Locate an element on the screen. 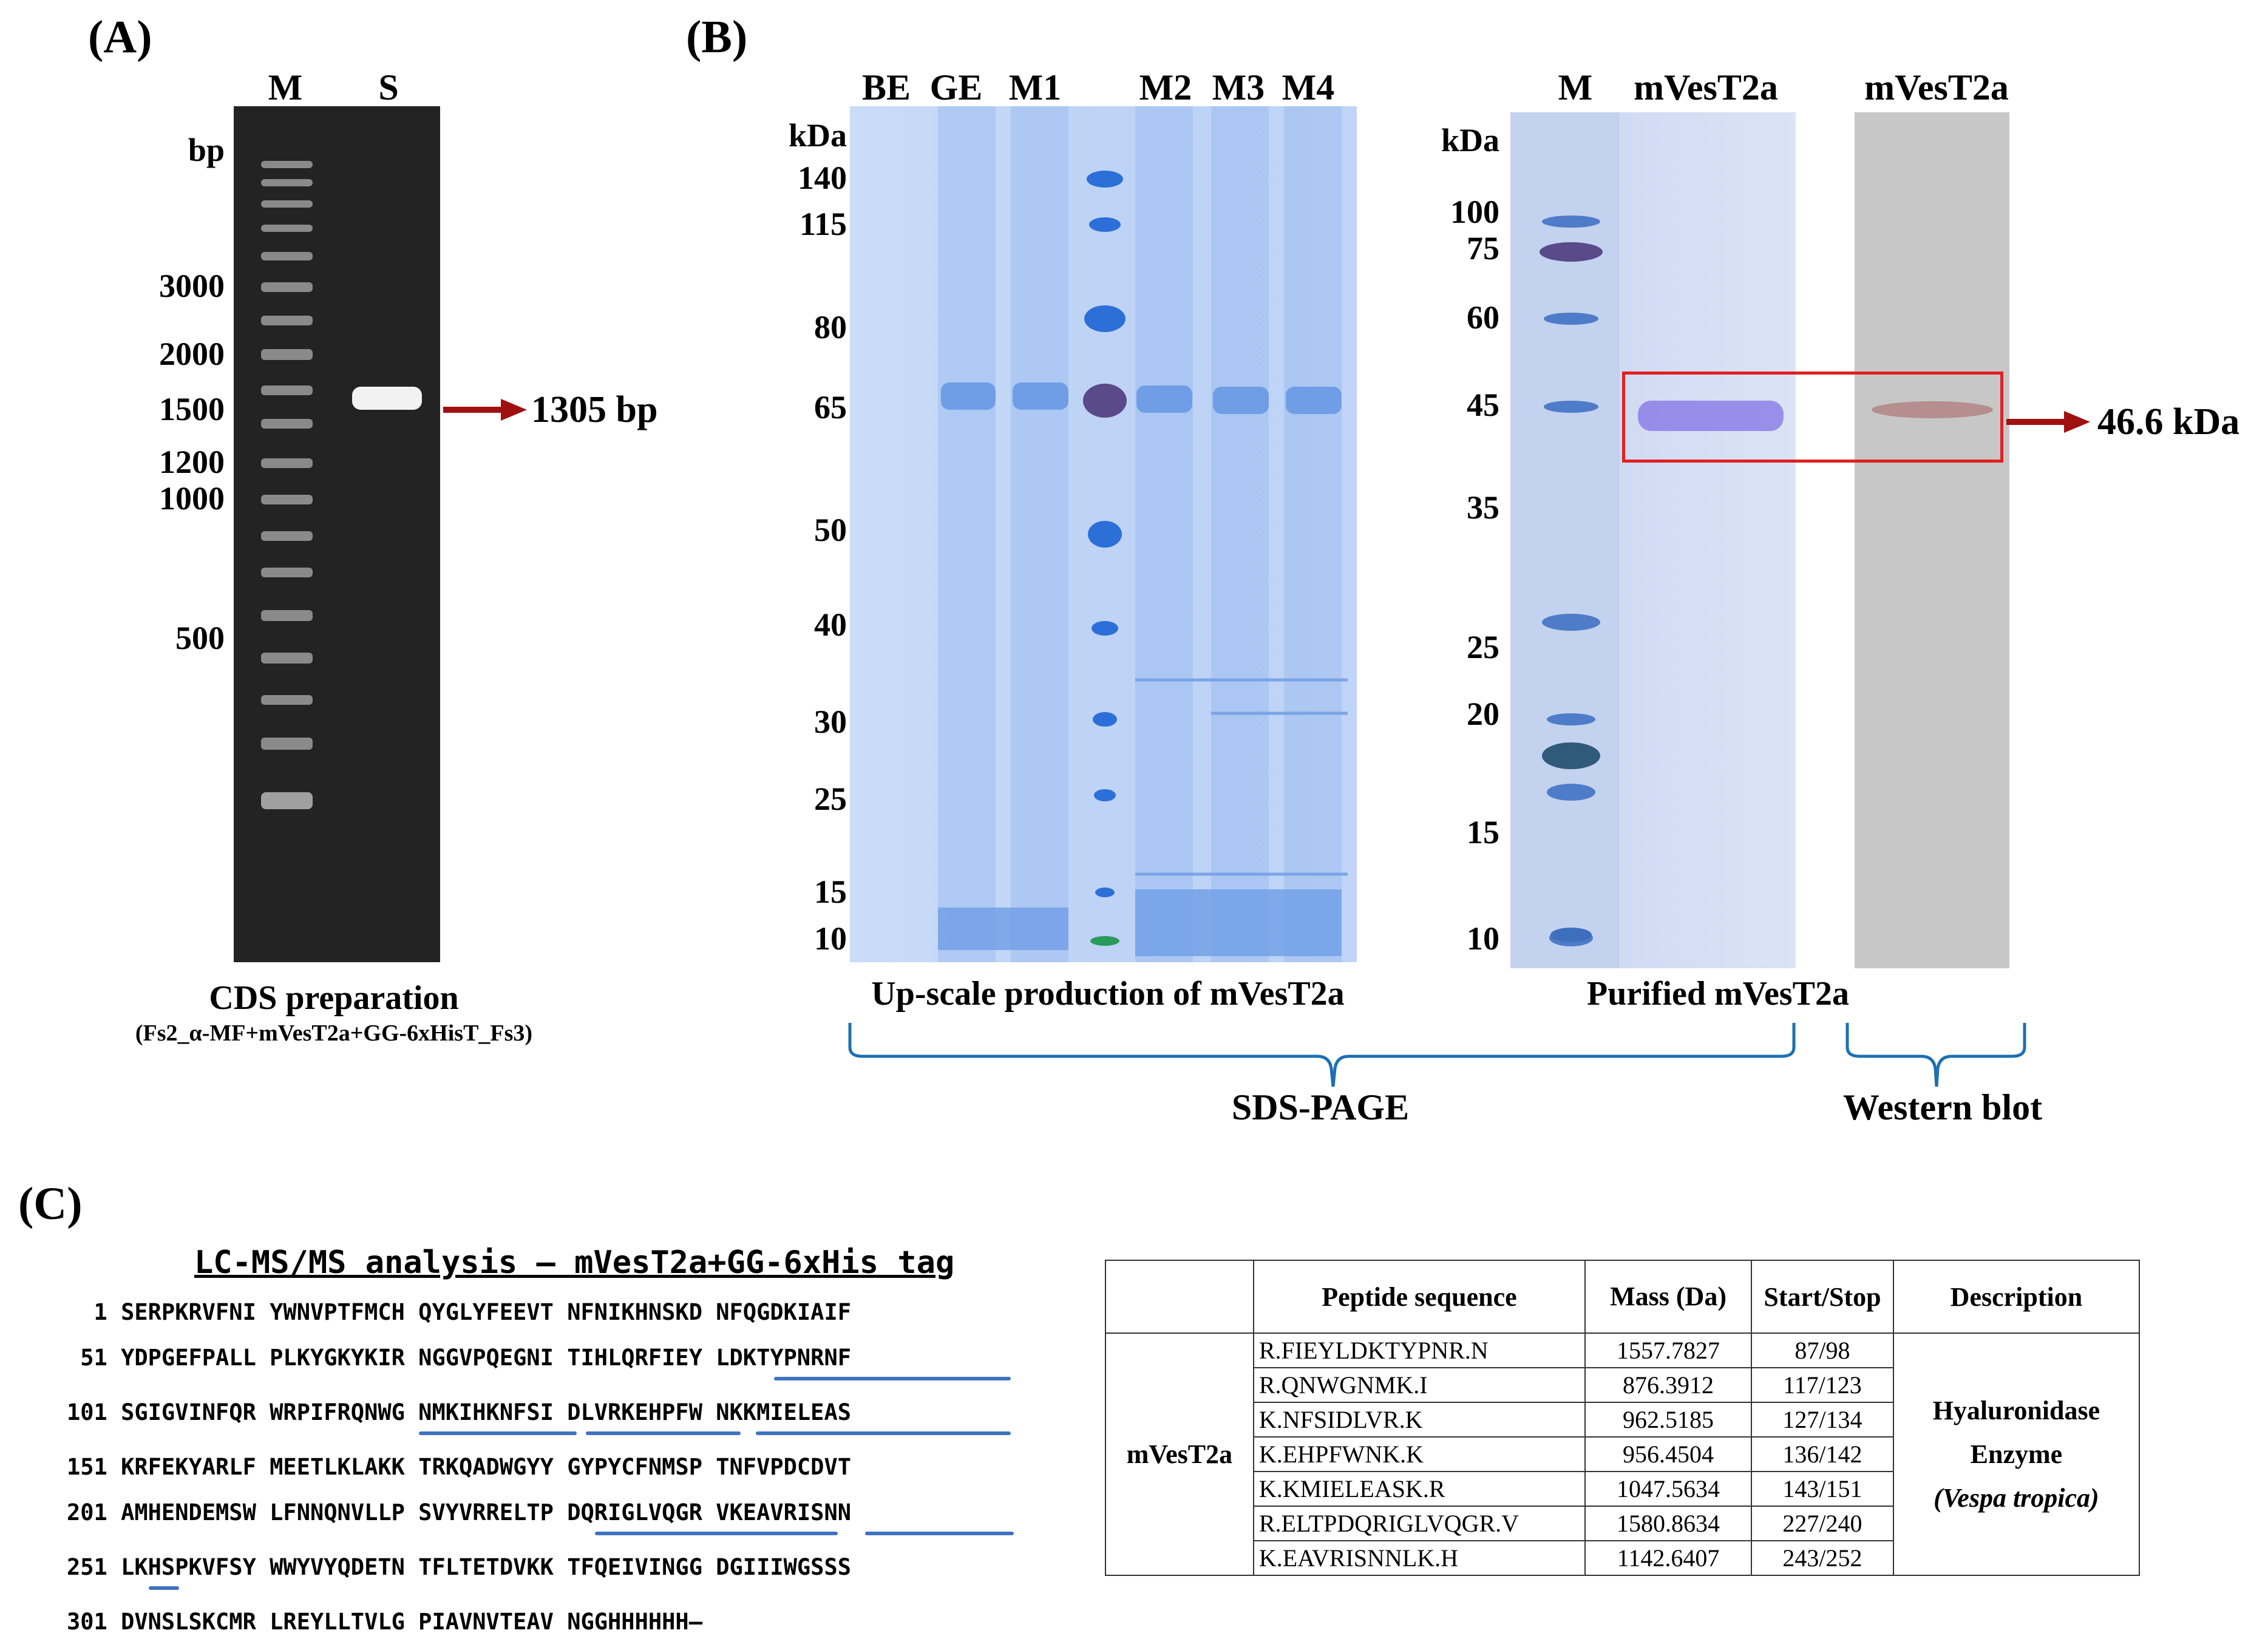  description-line: Enzyme is located at coordinates (2017, 1454).